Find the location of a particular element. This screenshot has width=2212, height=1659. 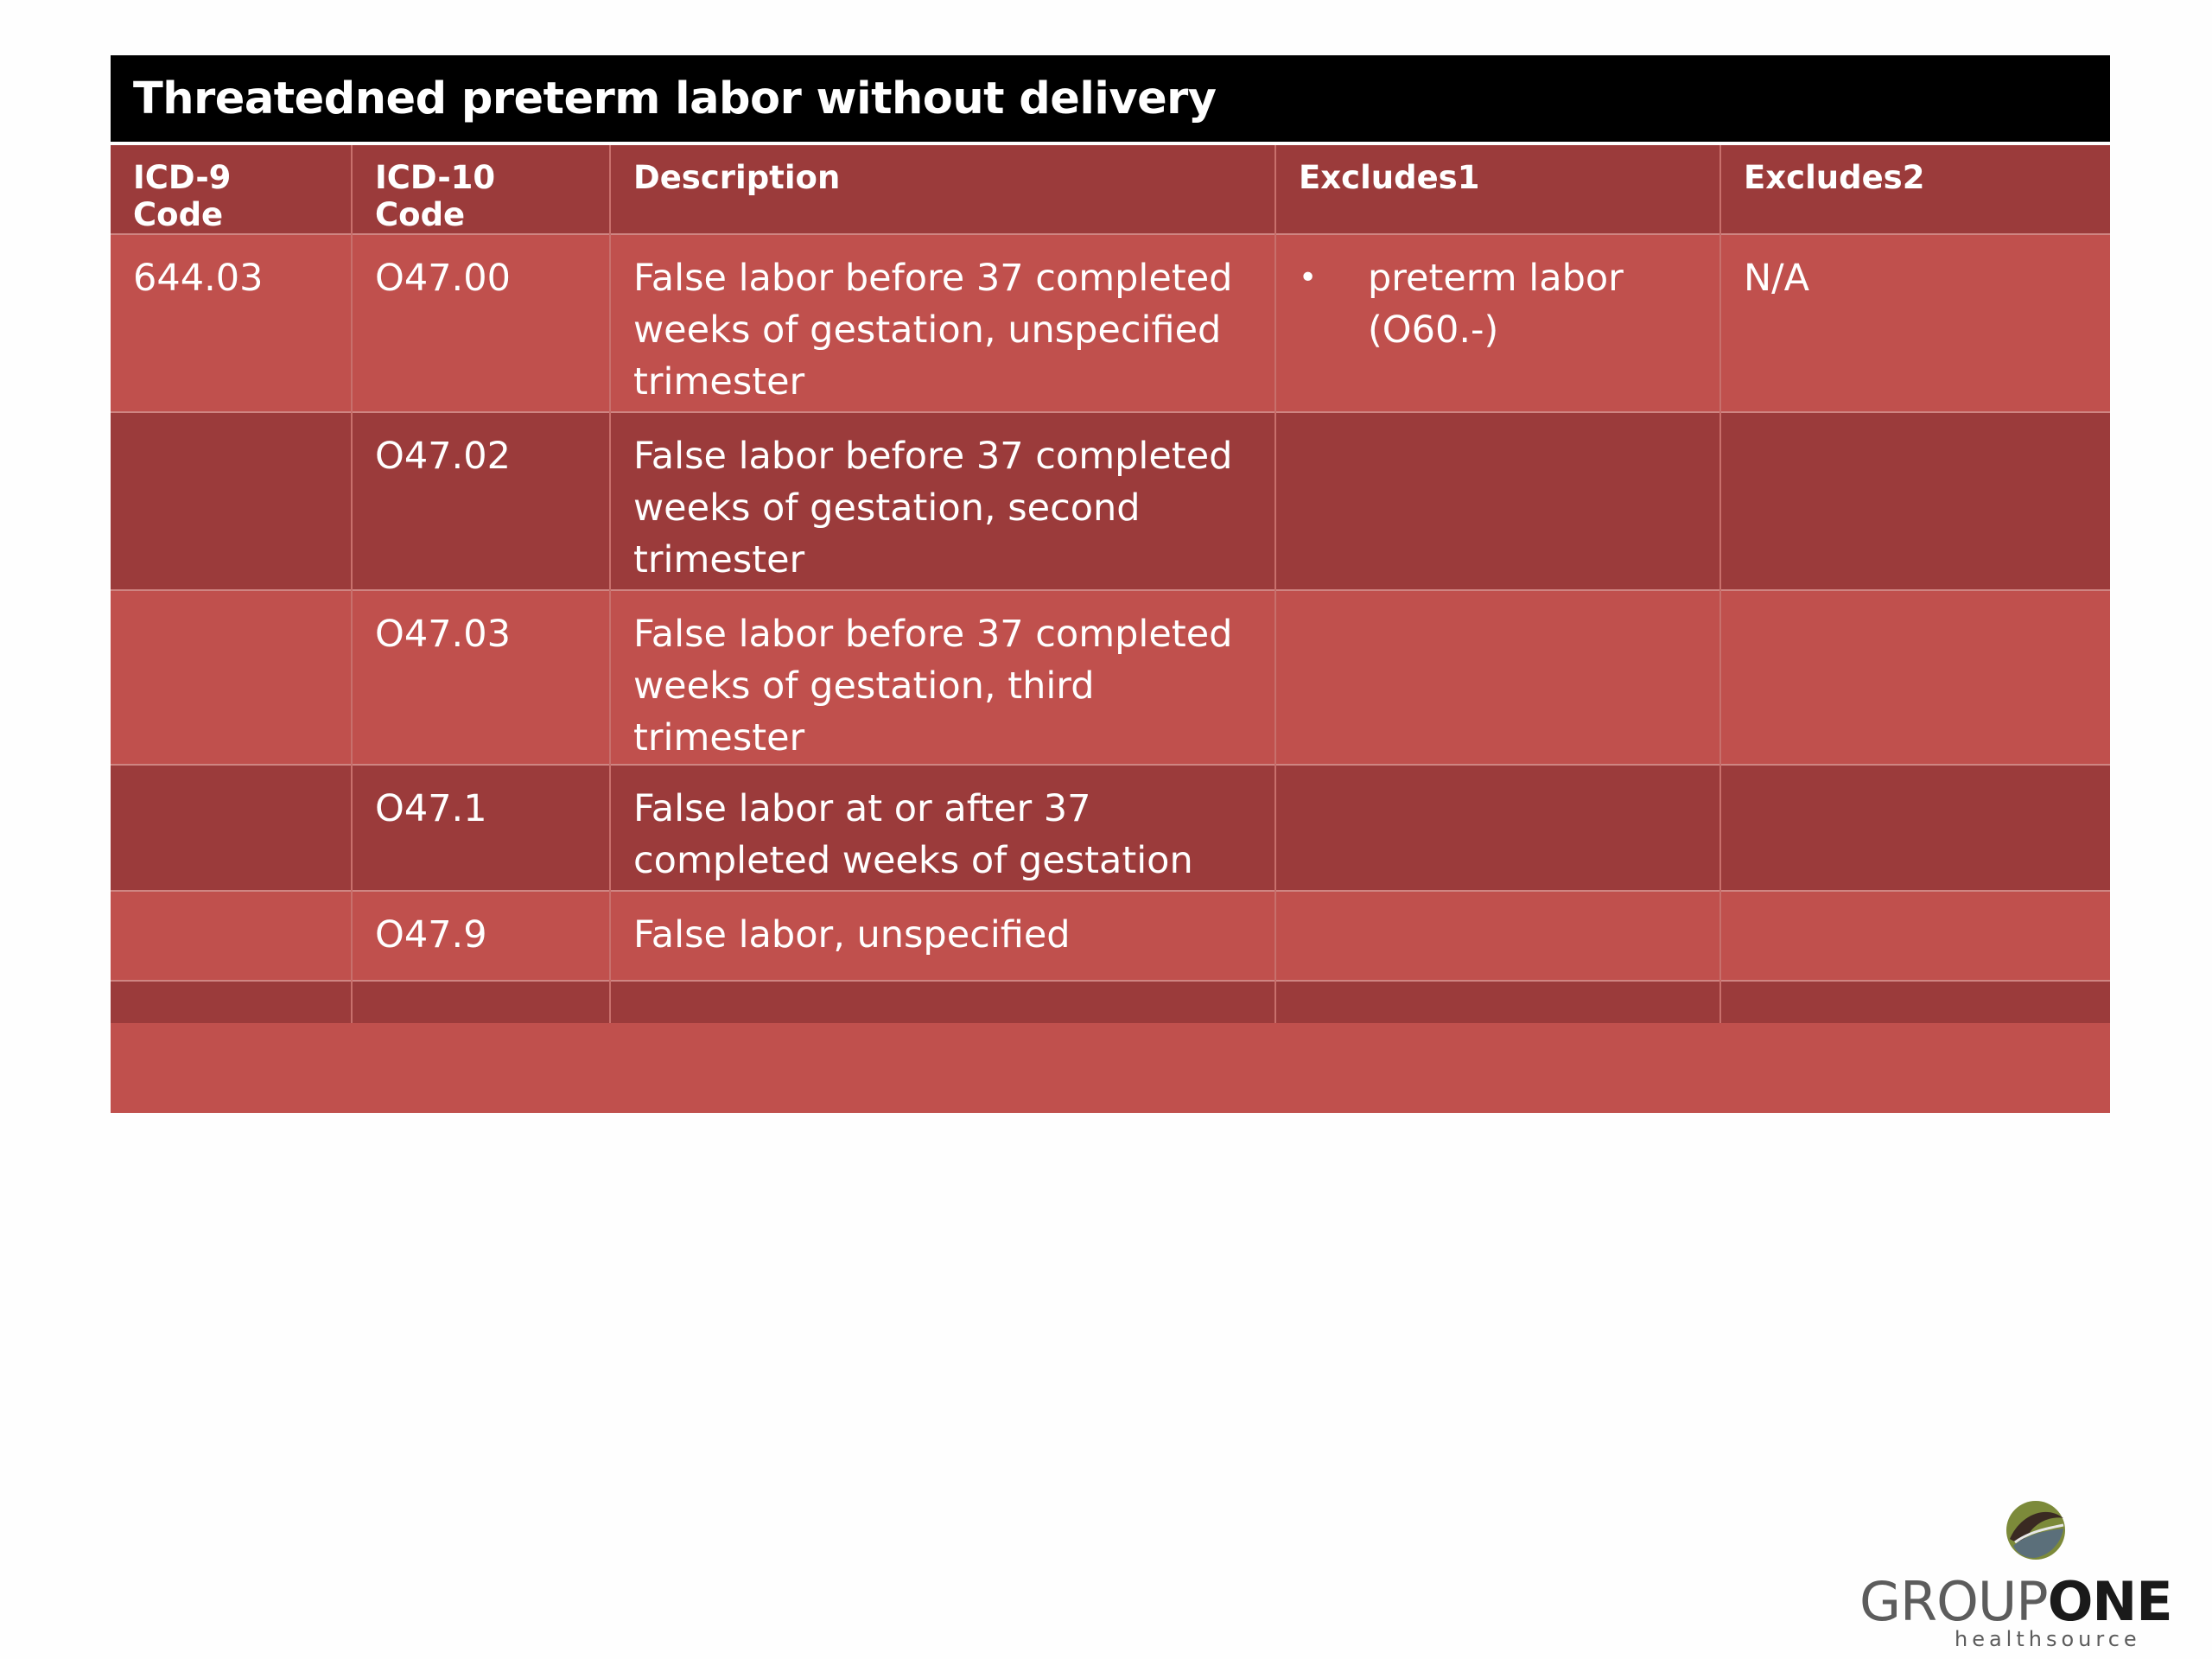

header-icd10: ICD-10 Code is located at coordinates (481, 189).